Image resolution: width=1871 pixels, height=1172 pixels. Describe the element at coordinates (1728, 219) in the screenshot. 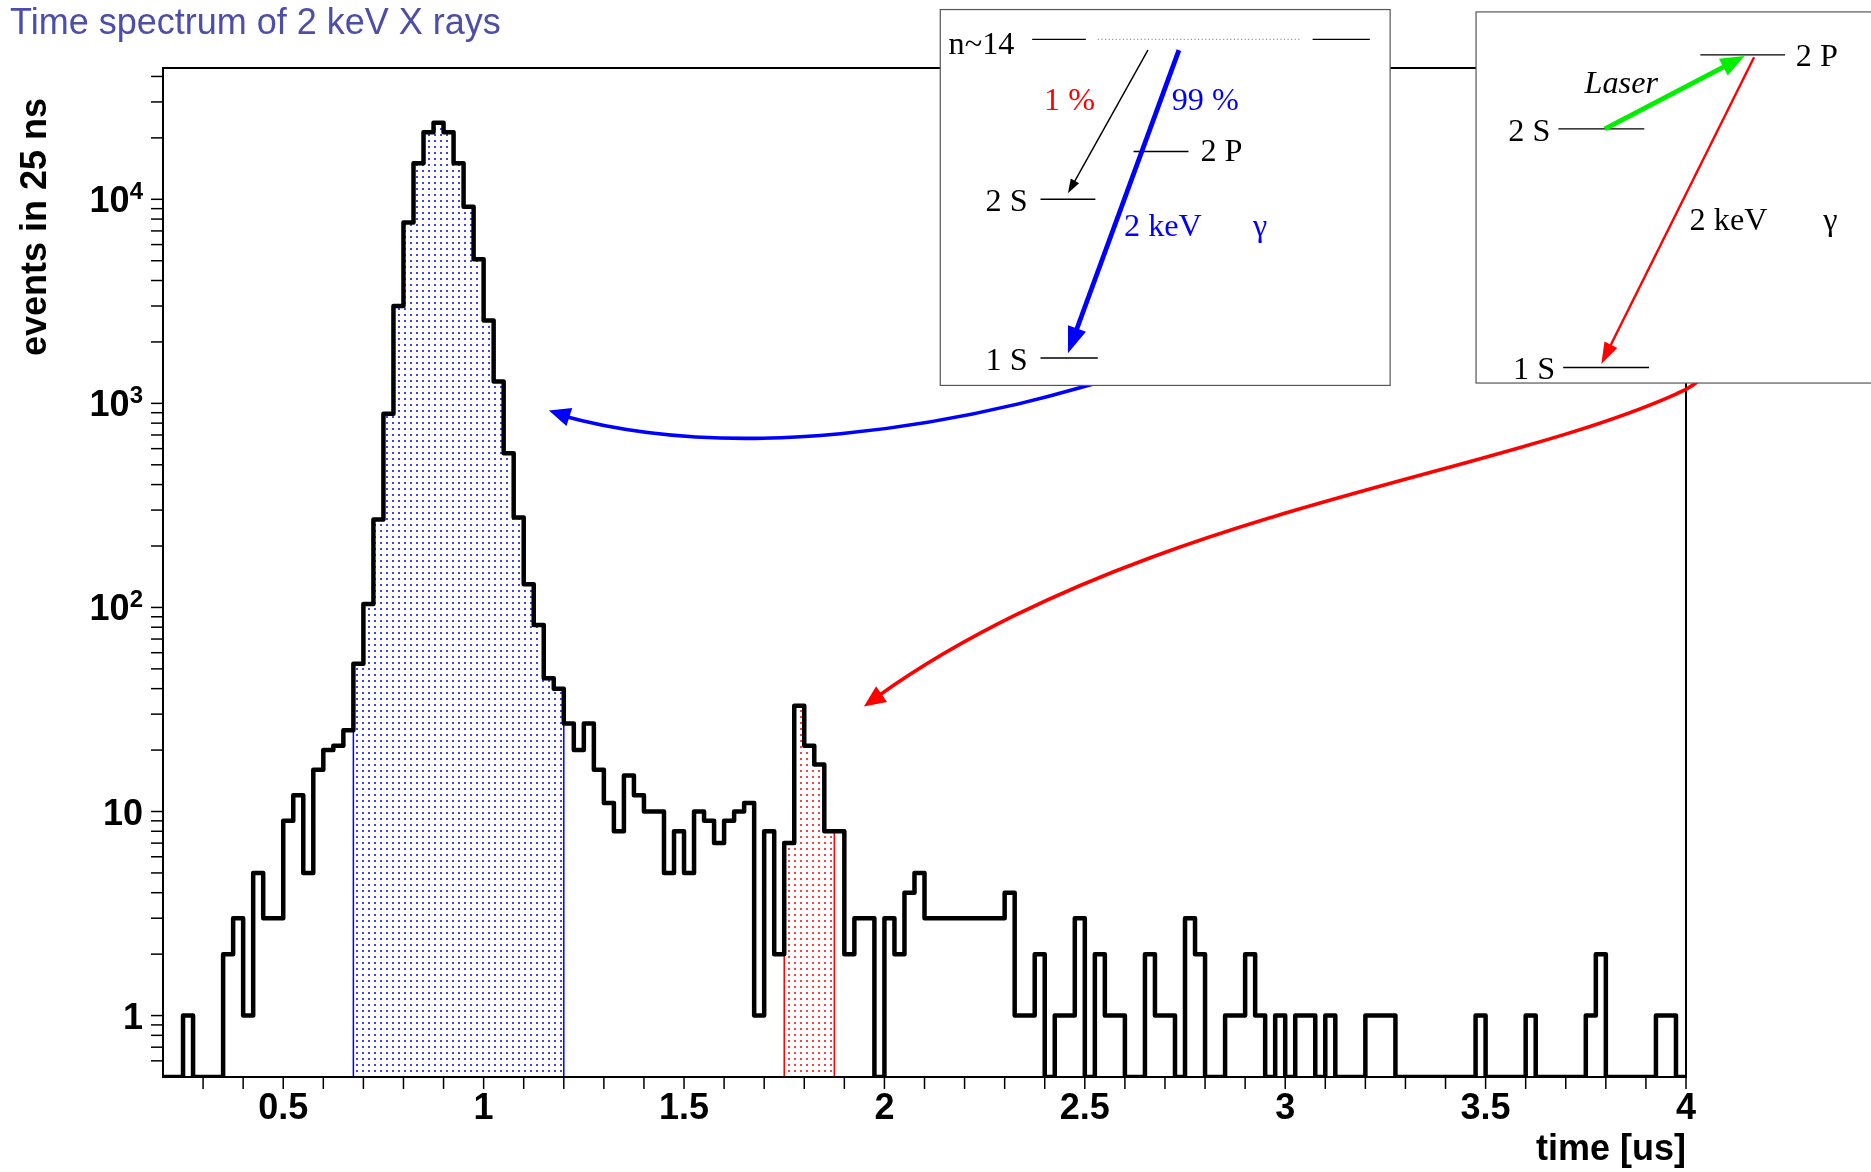

I see `text: 2 keV` at that location.